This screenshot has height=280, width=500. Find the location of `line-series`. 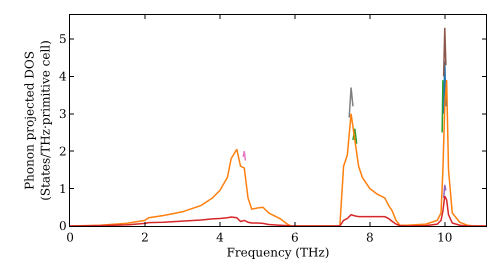

line-series is located at coordinates (278, 210).